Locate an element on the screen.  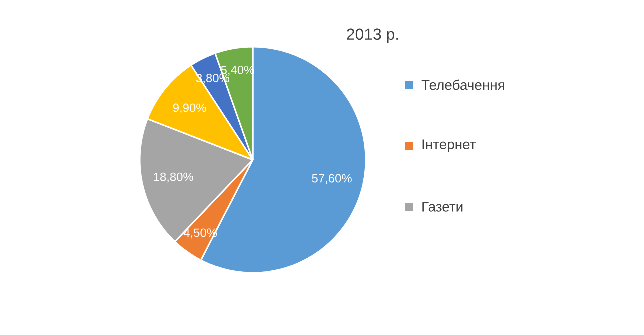
chart-title: 2013 р. is located at coordinates (372, 36).